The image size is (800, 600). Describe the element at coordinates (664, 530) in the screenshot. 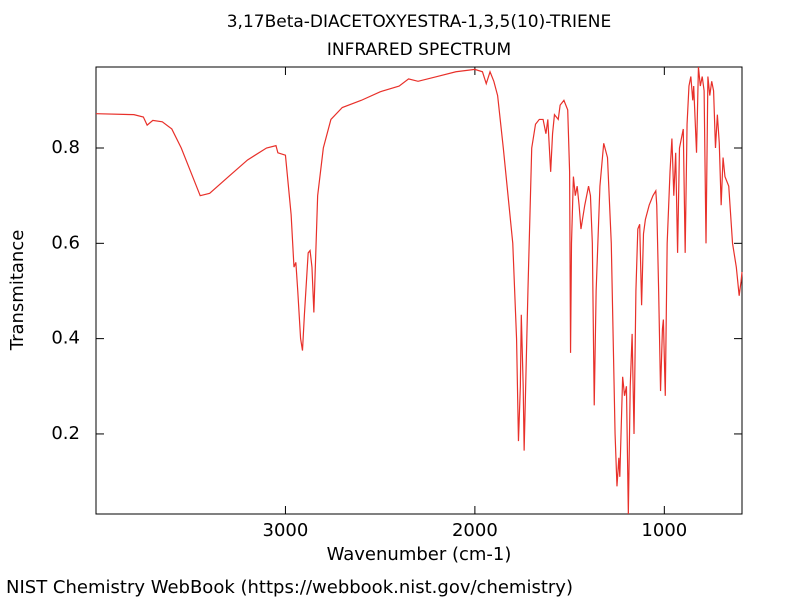

I see `x-tick-label: 1000` at that location.